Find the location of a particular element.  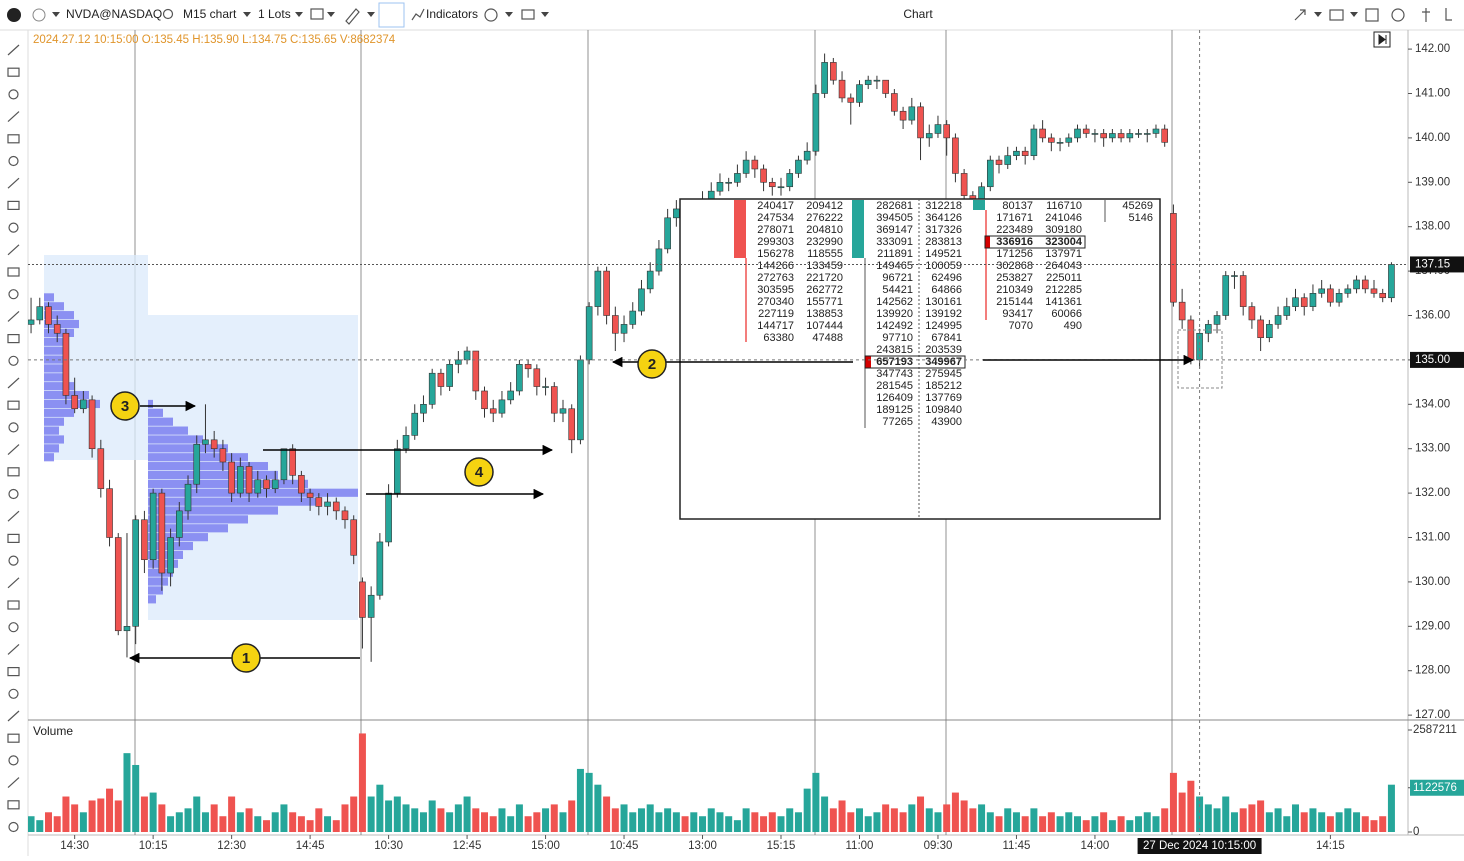

footprint-value: 303595 is located at coordinates (775, 290).